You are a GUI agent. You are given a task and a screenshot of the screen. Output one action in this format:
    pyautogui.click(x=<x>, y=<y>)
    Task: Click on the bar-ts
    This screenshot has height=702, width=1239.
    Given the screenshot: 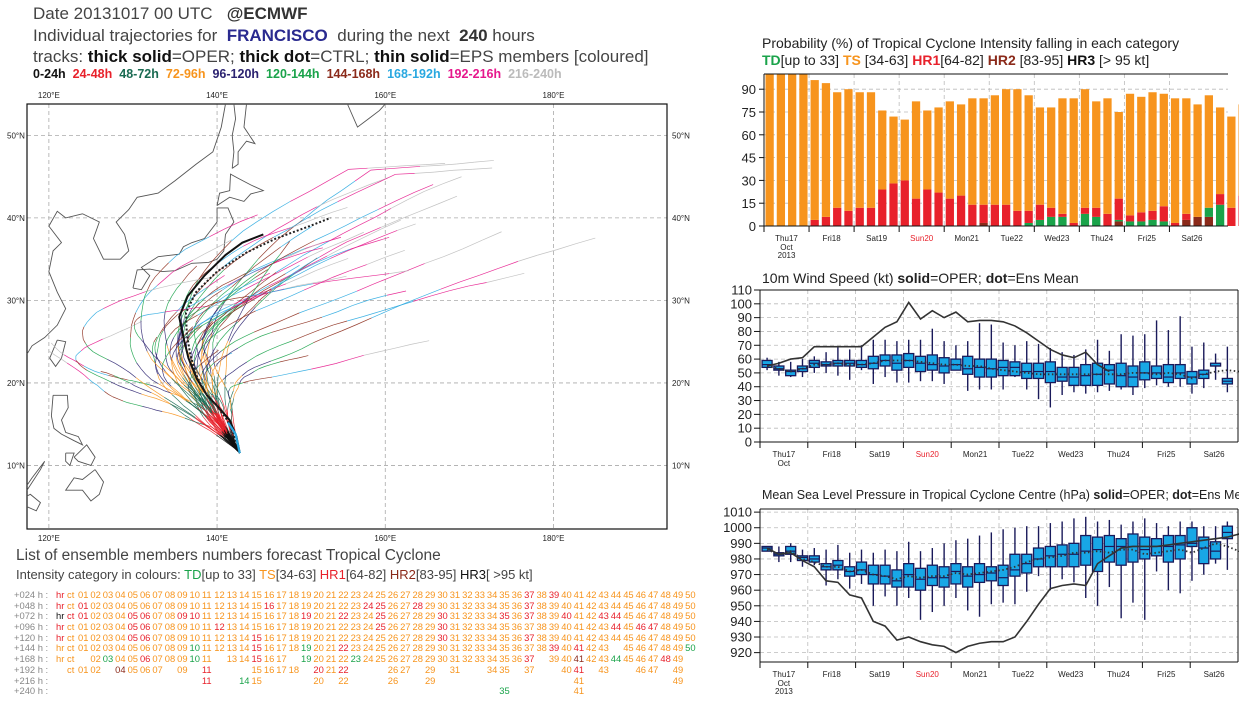 What is the action you would take?
    pyautogui.click(x=1175, y=160)
    